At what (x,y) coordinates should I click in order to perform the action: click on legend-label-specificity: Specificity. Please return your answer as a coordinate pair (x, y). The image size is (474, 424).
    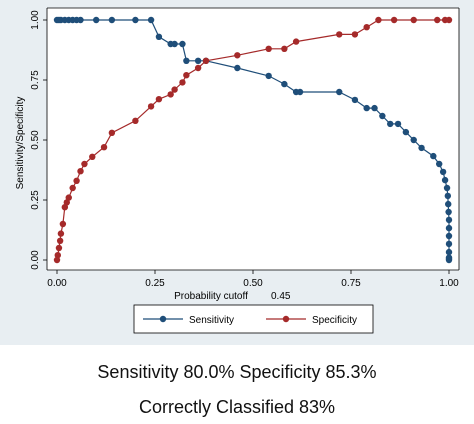
    Looking at the image, I should click on (334, 320).